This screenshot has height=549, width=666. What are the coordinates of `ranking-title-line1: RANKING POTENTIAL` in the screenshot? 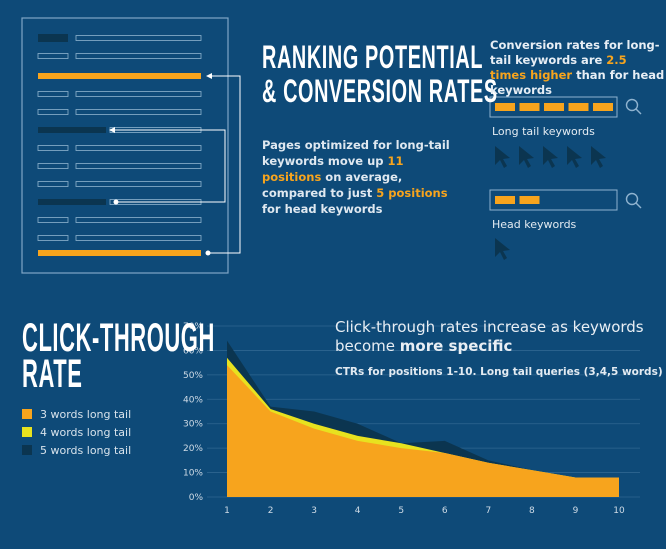 It's located at (373, 57).